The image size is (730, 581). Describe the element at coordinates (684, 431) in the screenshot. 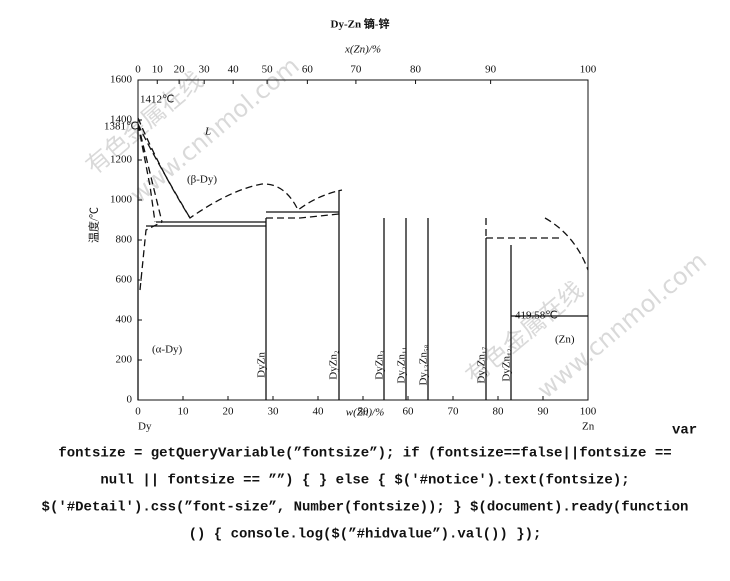

I see `code-line: var` at that location.